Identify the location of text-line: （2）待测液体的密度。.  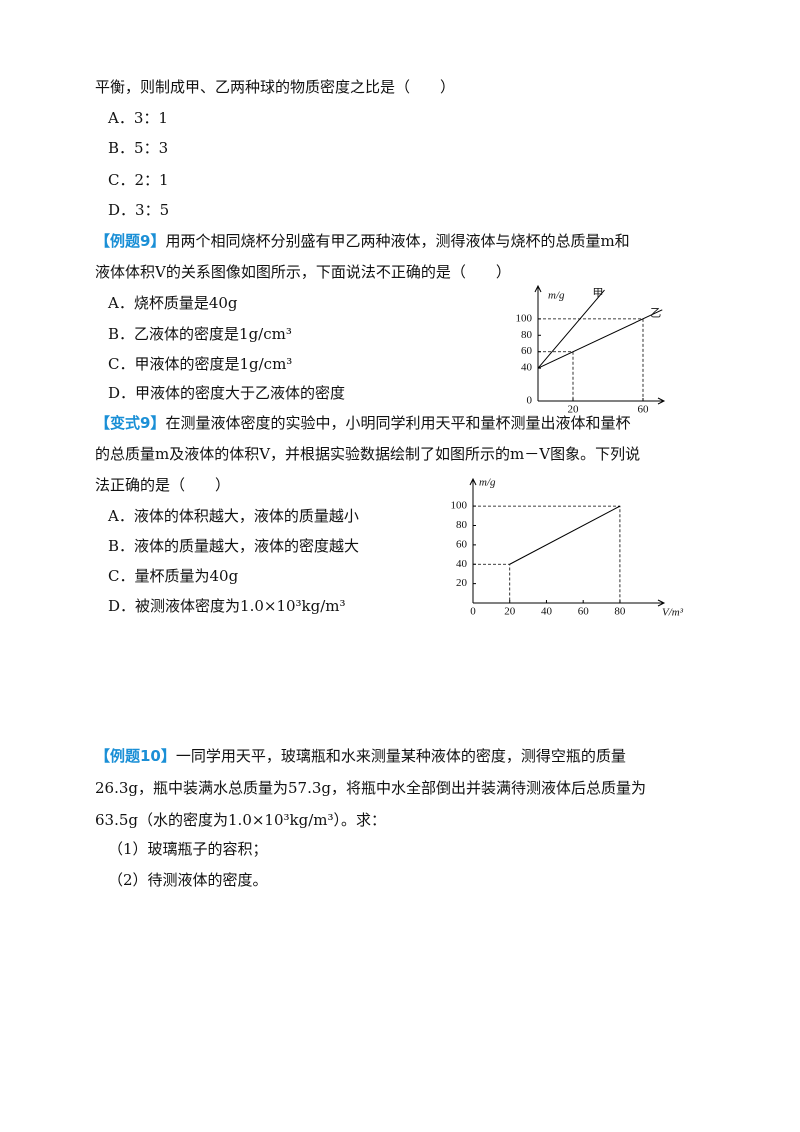
(188, 880).